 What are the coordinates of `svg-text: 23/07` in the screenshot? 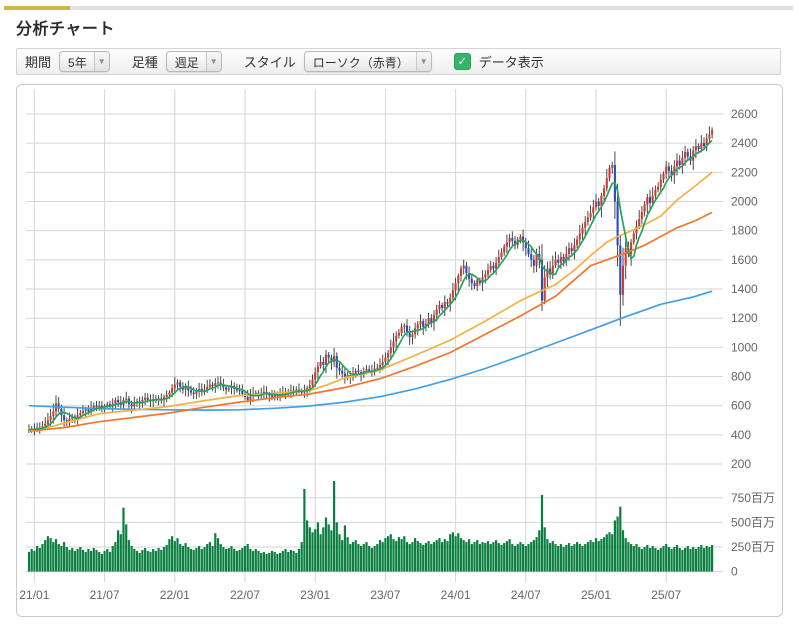 It's located at (385, 595).